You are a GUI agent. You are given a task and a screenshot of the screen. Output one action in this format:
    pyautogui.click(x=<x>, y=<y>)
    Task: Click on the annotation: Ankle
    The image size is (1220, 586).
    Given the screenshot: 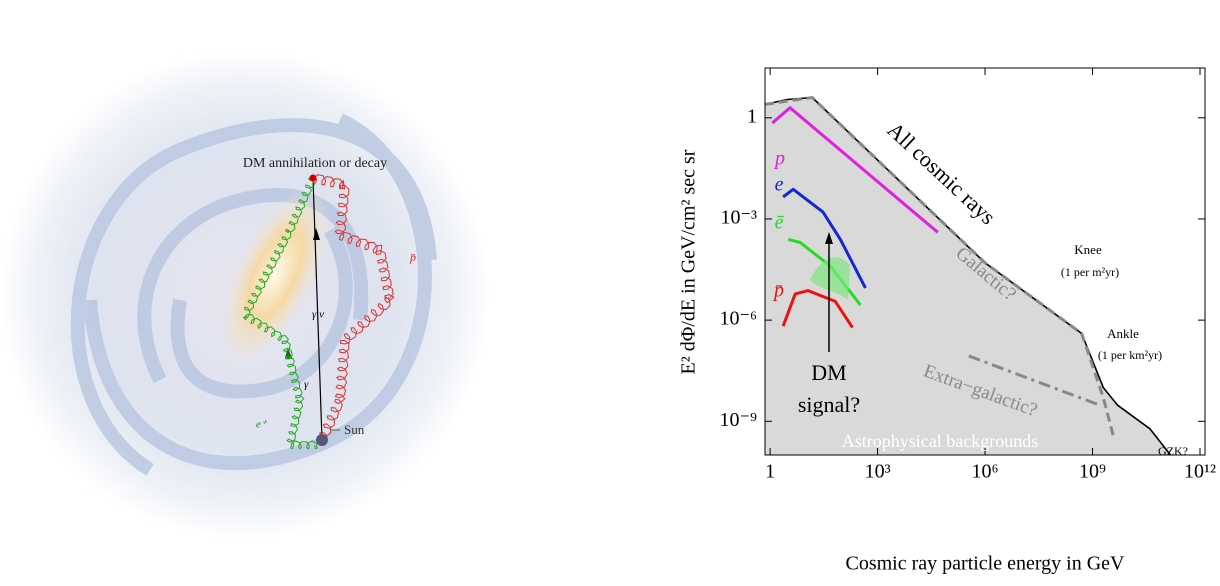 What is the action you would take?
    pyautogui.click(x=1123, y=333)
    